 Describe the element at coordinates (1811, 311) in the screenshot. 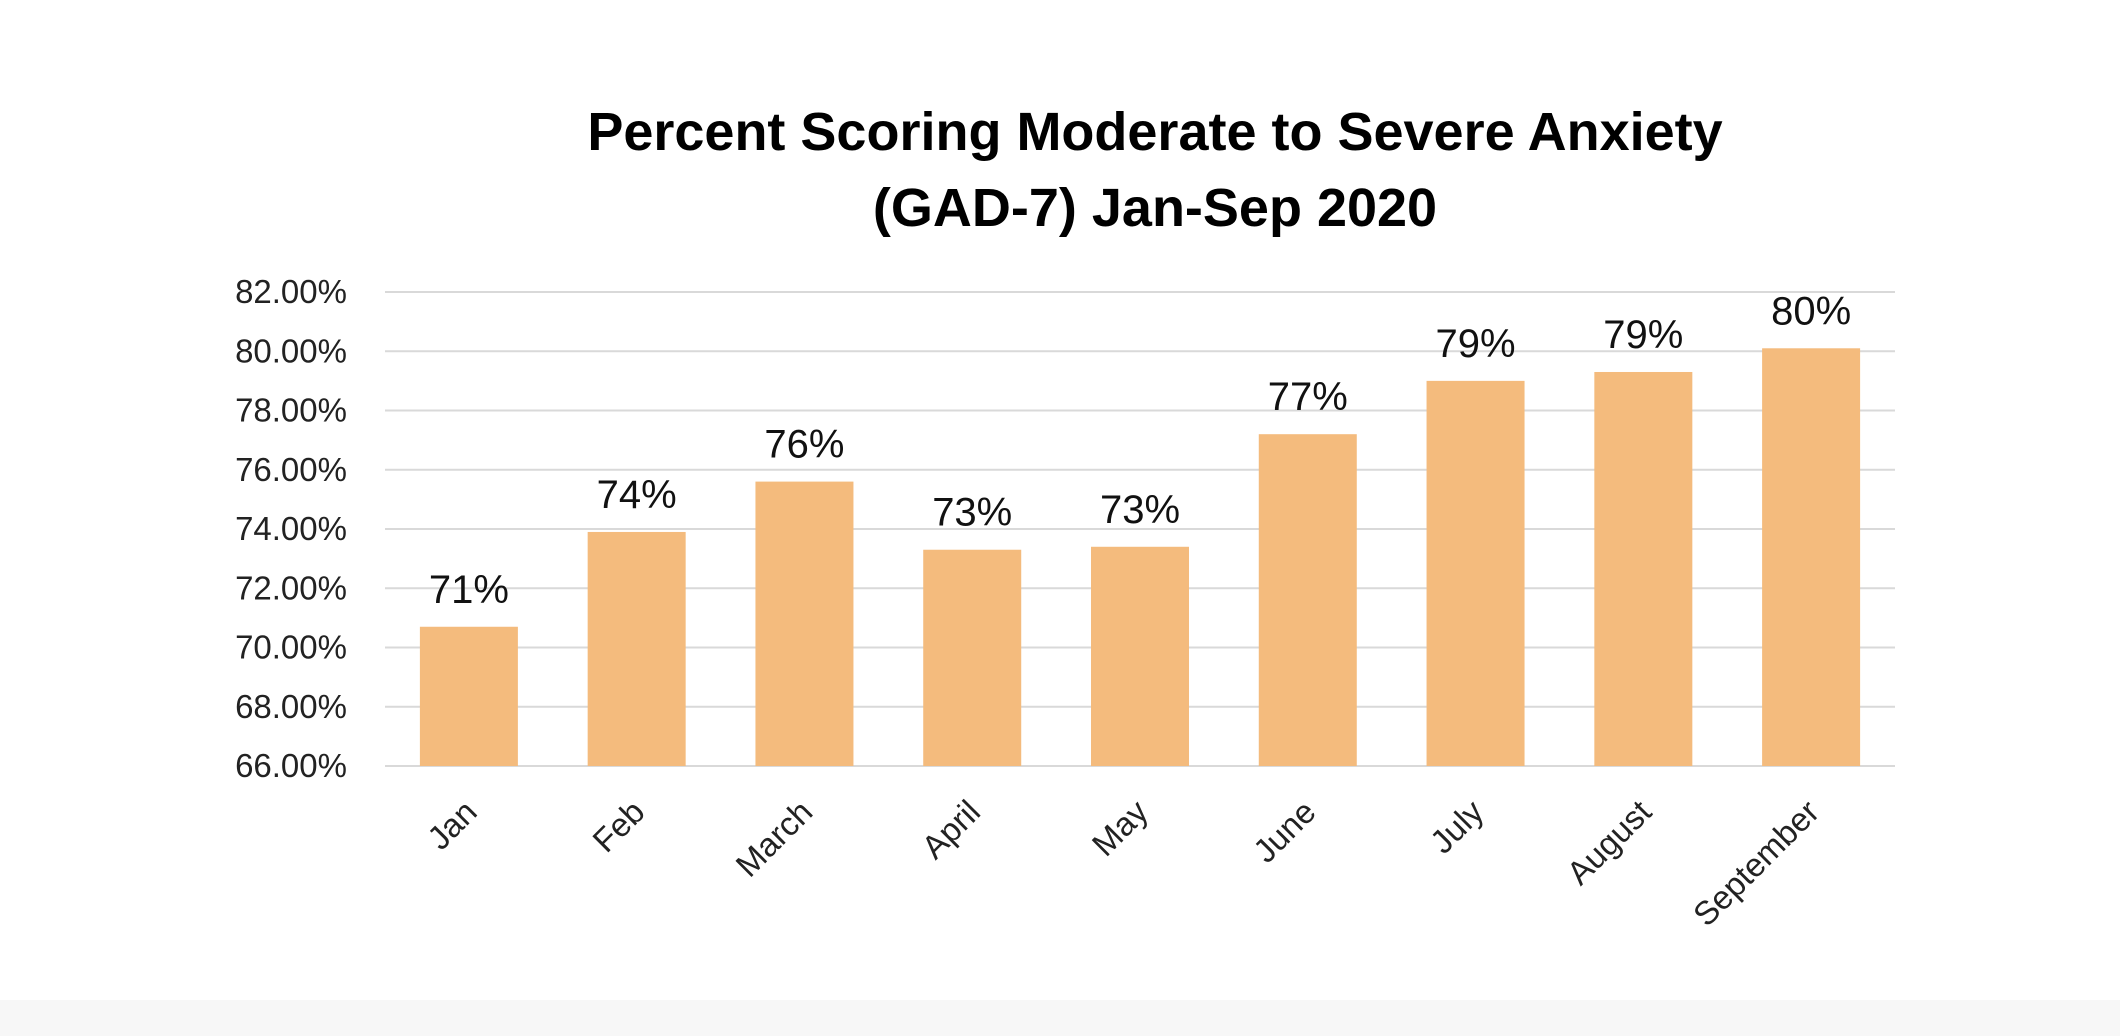

I see `data-label: 80%` at that location.